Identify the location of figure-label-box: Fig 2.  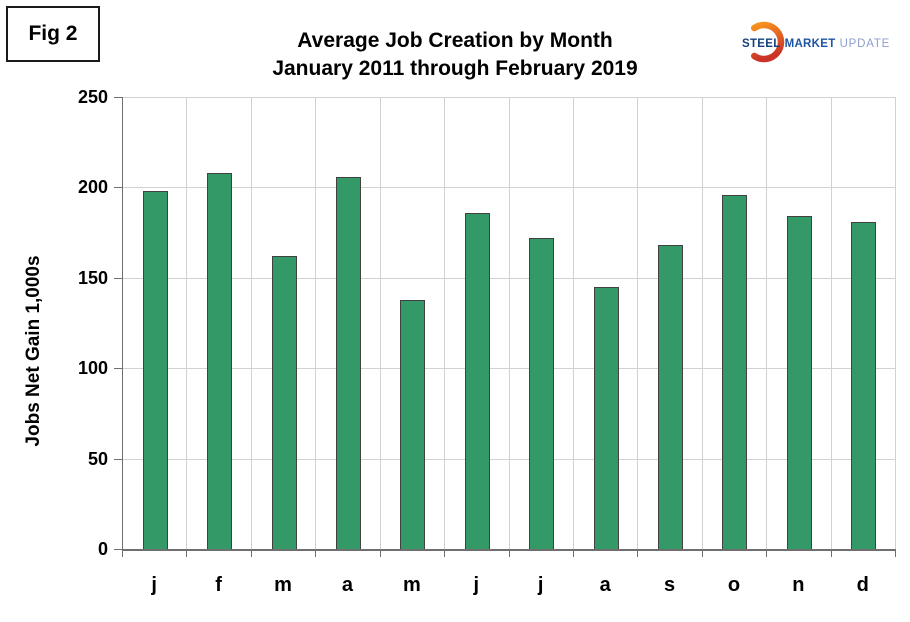
(53, 34).